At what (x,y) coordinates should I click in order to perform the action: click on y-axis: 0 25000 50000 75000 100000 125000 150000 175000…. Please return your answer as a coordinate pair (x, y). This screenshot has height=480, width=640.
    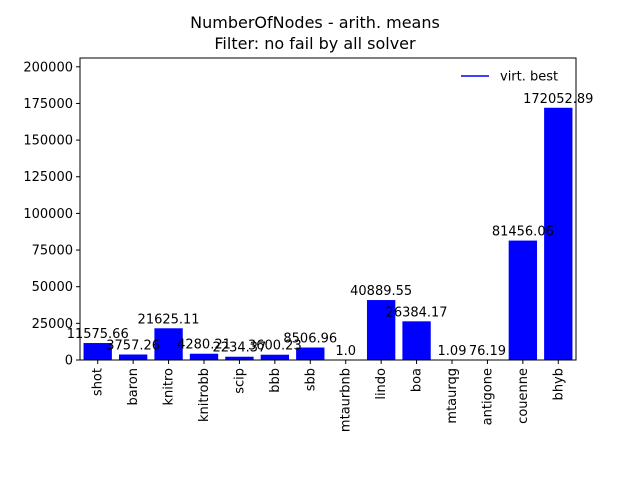
    Looking at the image, I should click on (51, 214).